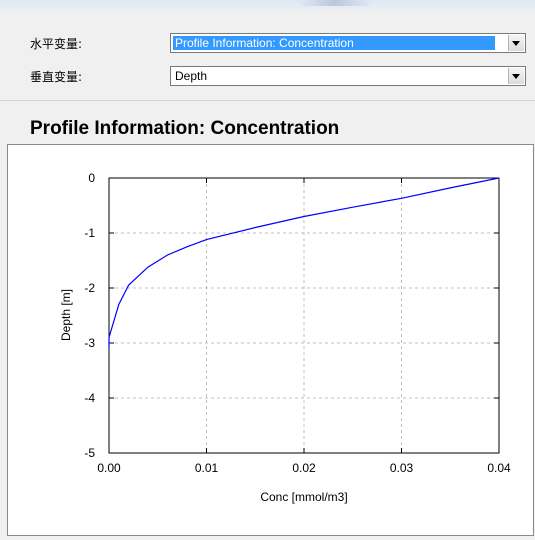 The image size is (535, 540). I want to click on plot-title: Profile Information: Concentration, so click(185, 128).